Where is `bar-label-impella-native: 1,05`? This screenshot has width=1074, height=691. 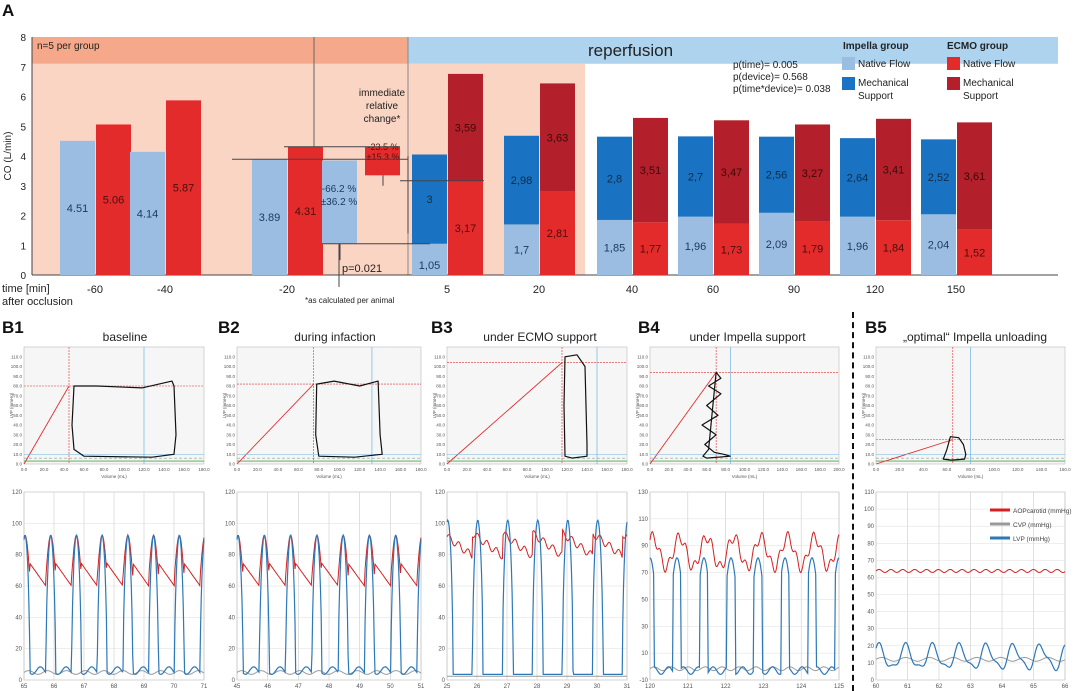 bar-label-impella-native: 1,05 is located at coordinates (429, 266).